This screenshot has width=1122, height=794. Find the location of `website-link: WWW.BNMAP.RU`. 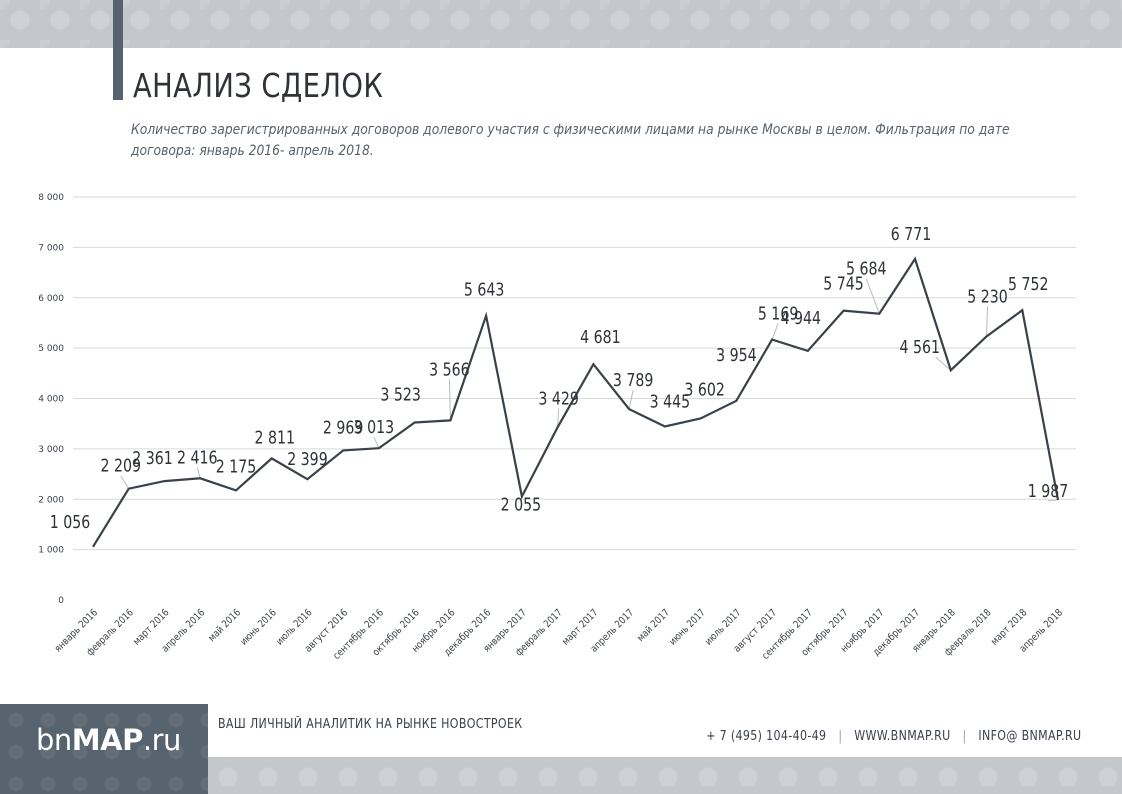

website-link: WWW.BNMAP.RU is located at coordinates (902, 736).